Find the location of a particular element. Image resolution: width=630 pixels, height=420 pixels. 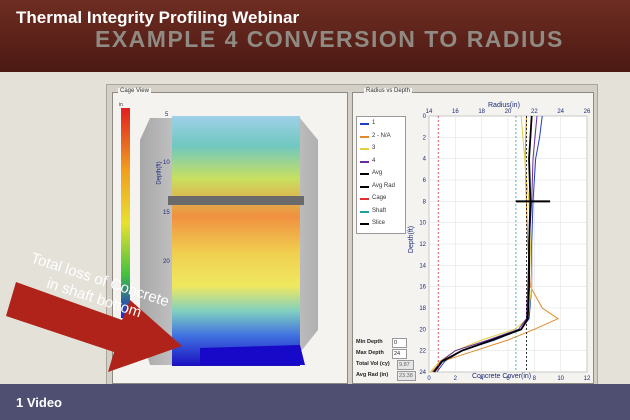

radius-chart-title: Radius vs Depth is located at coordinates (388, 91).